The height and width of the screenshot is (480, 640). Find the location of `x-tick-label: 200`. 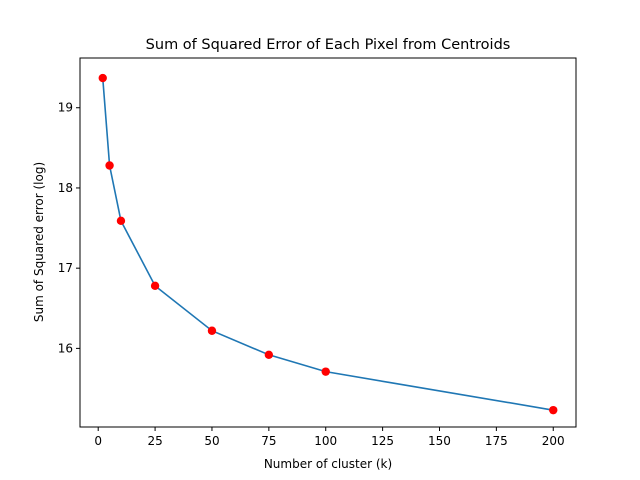

x-tick-label: 200 is located at coordinates (553, 441).